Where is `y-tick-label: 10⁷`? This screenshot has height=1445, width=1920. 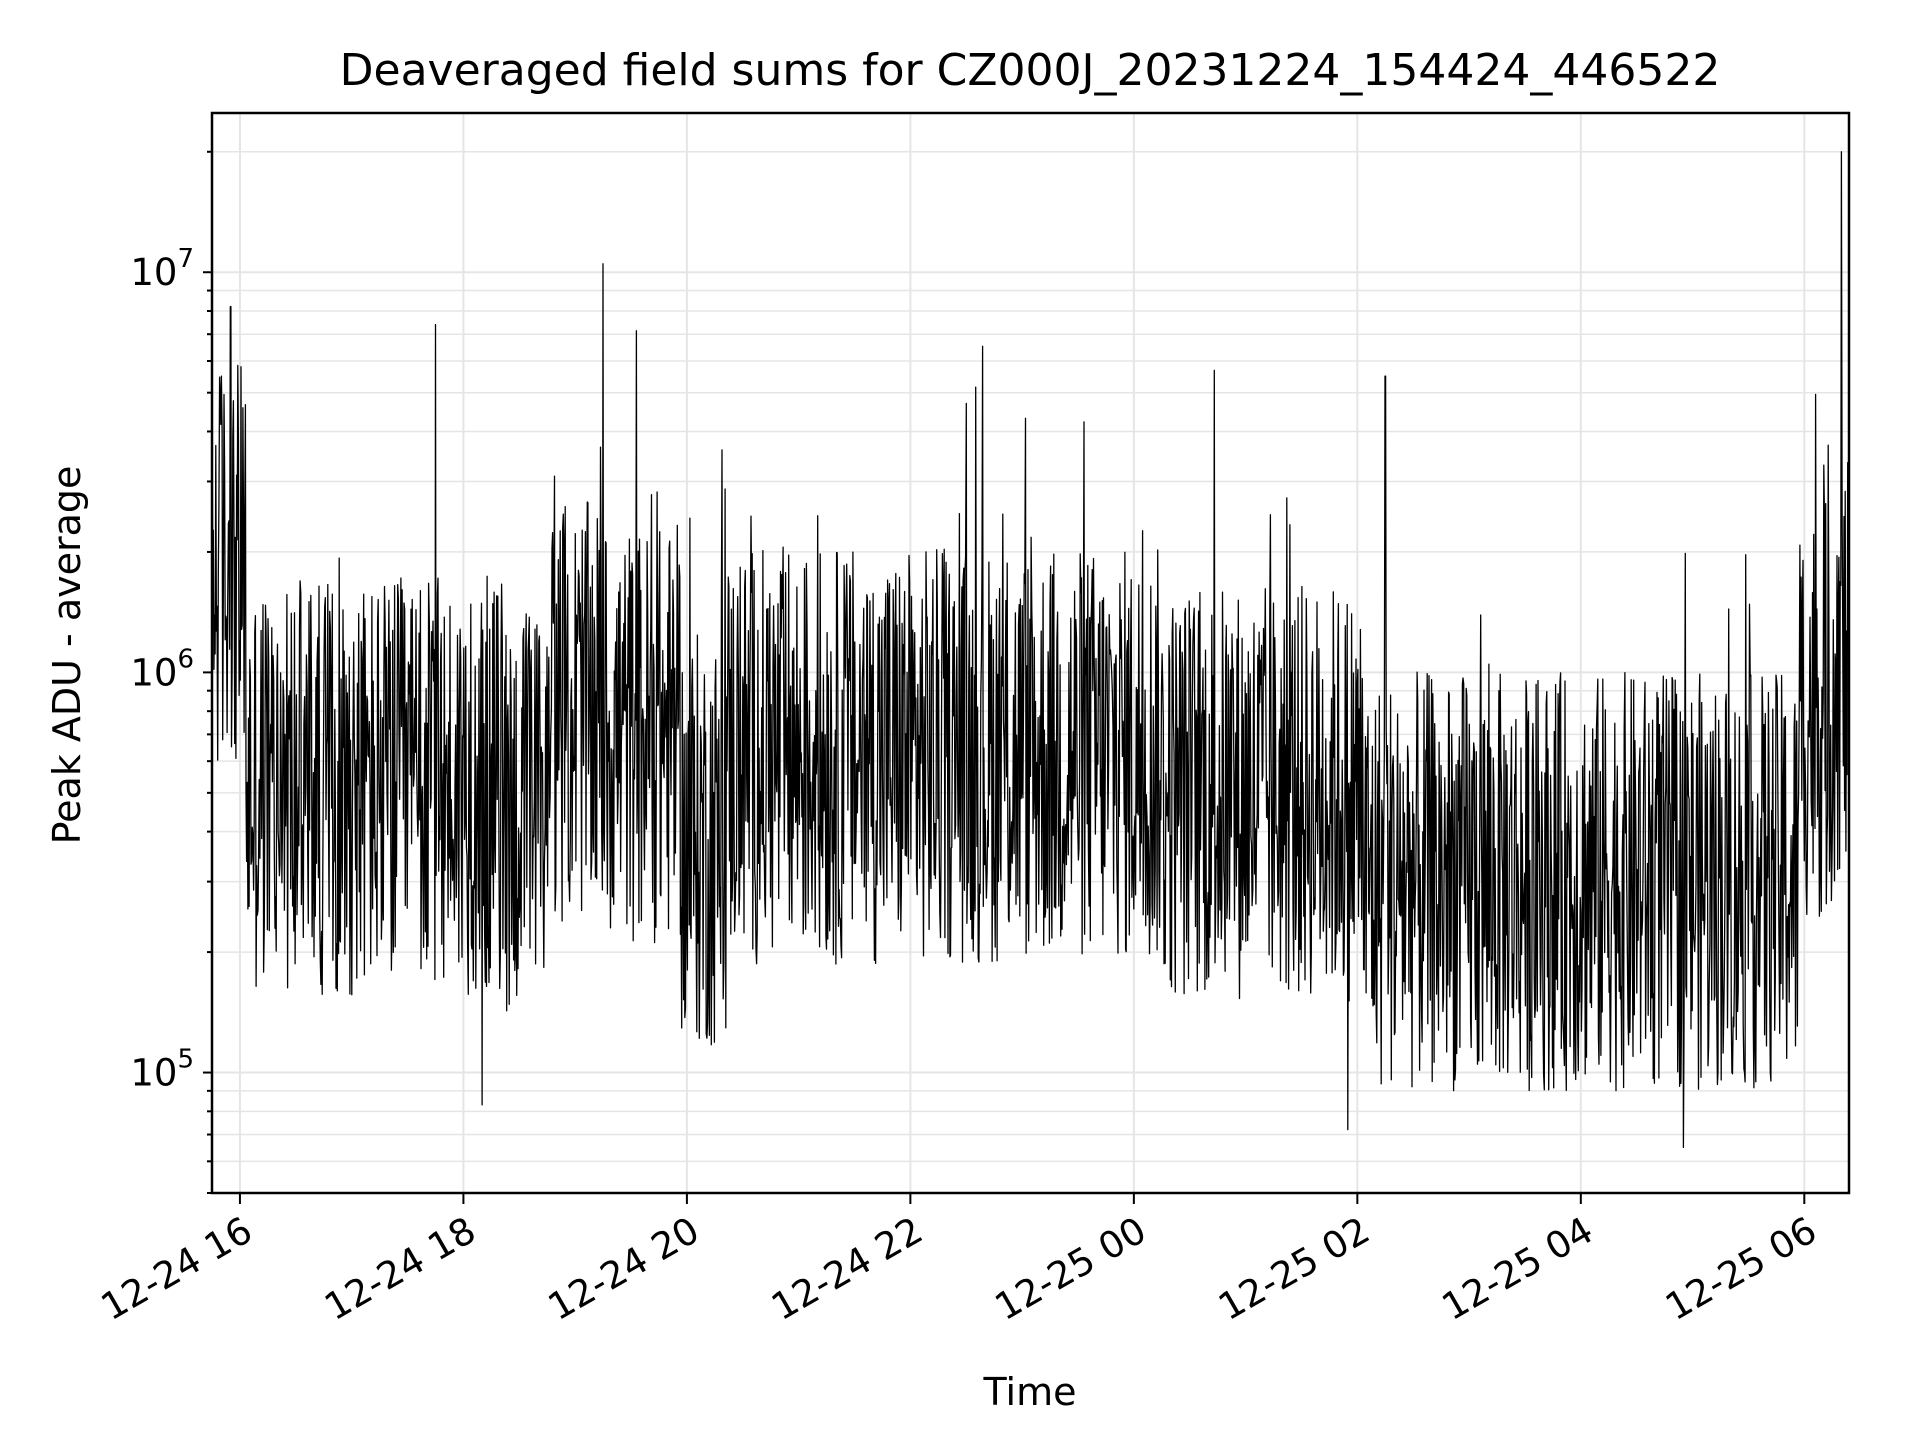 y-tick-label: 10⁷ is located at coordinates (162, 269).